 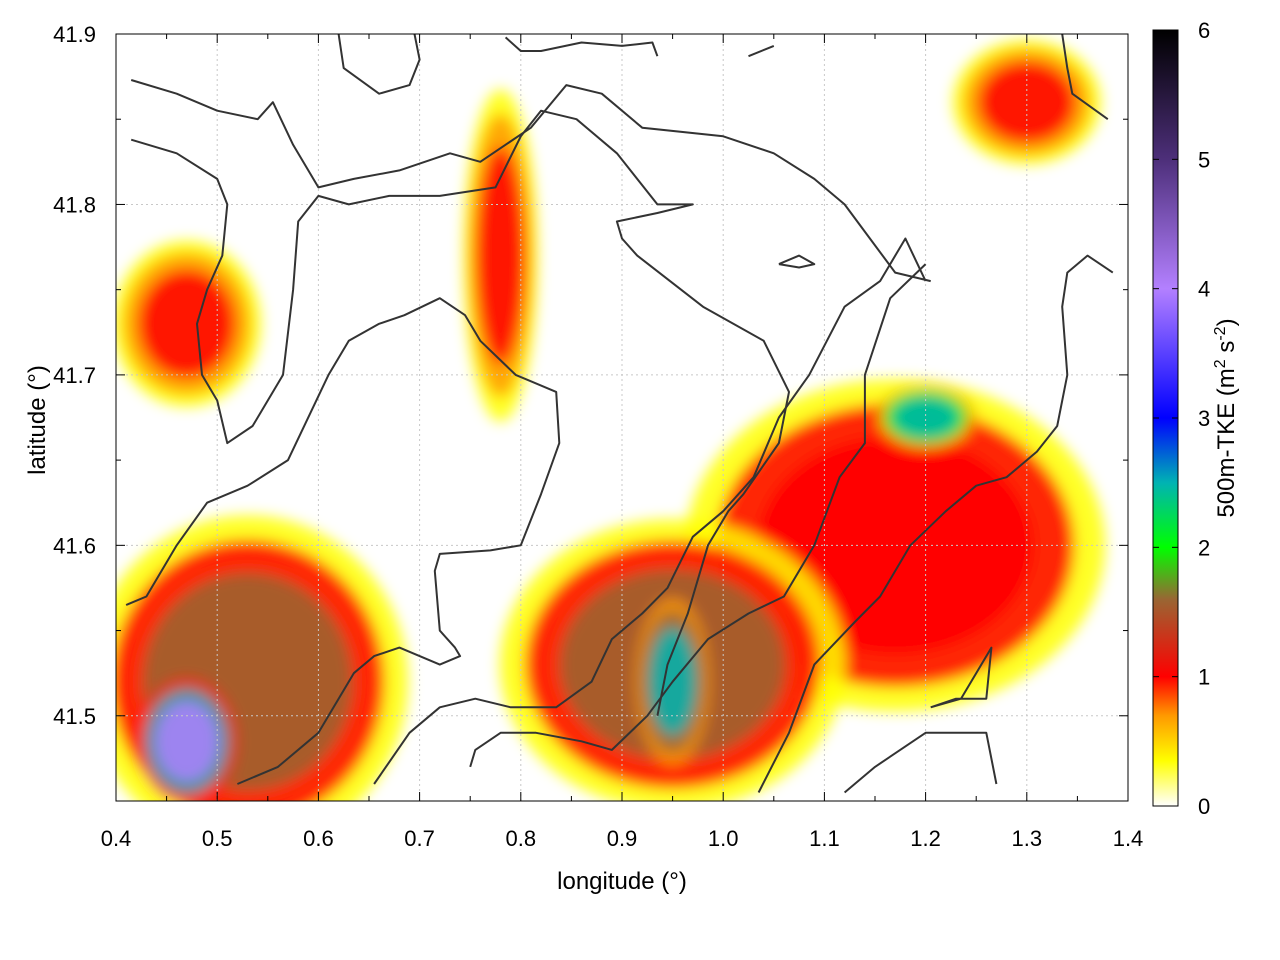 What do you see at coordinates (116, 838) in the screenshot?
I see `x-tick-label: 0.4` at bounding box center [116, 838].